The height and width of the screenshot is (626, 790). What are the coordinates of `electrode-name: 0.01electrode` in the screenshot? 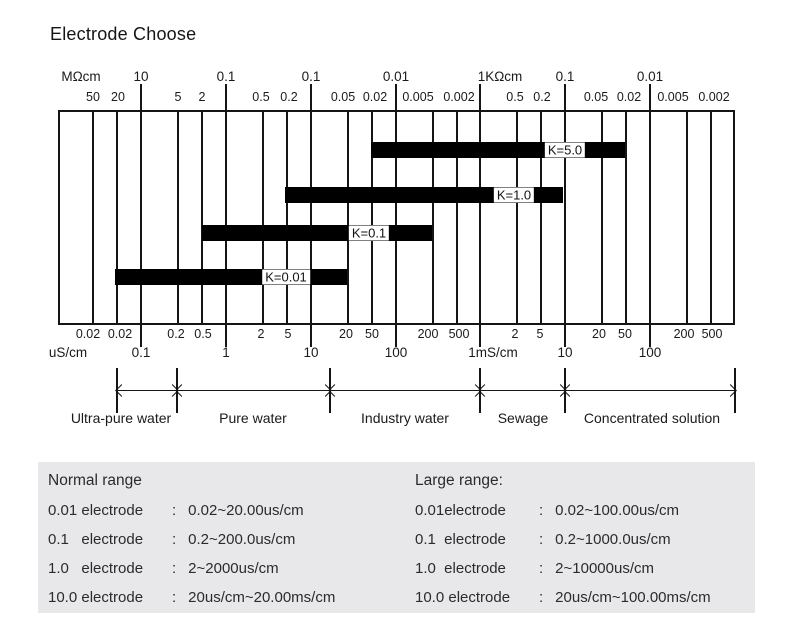 It's located at (460, 510).